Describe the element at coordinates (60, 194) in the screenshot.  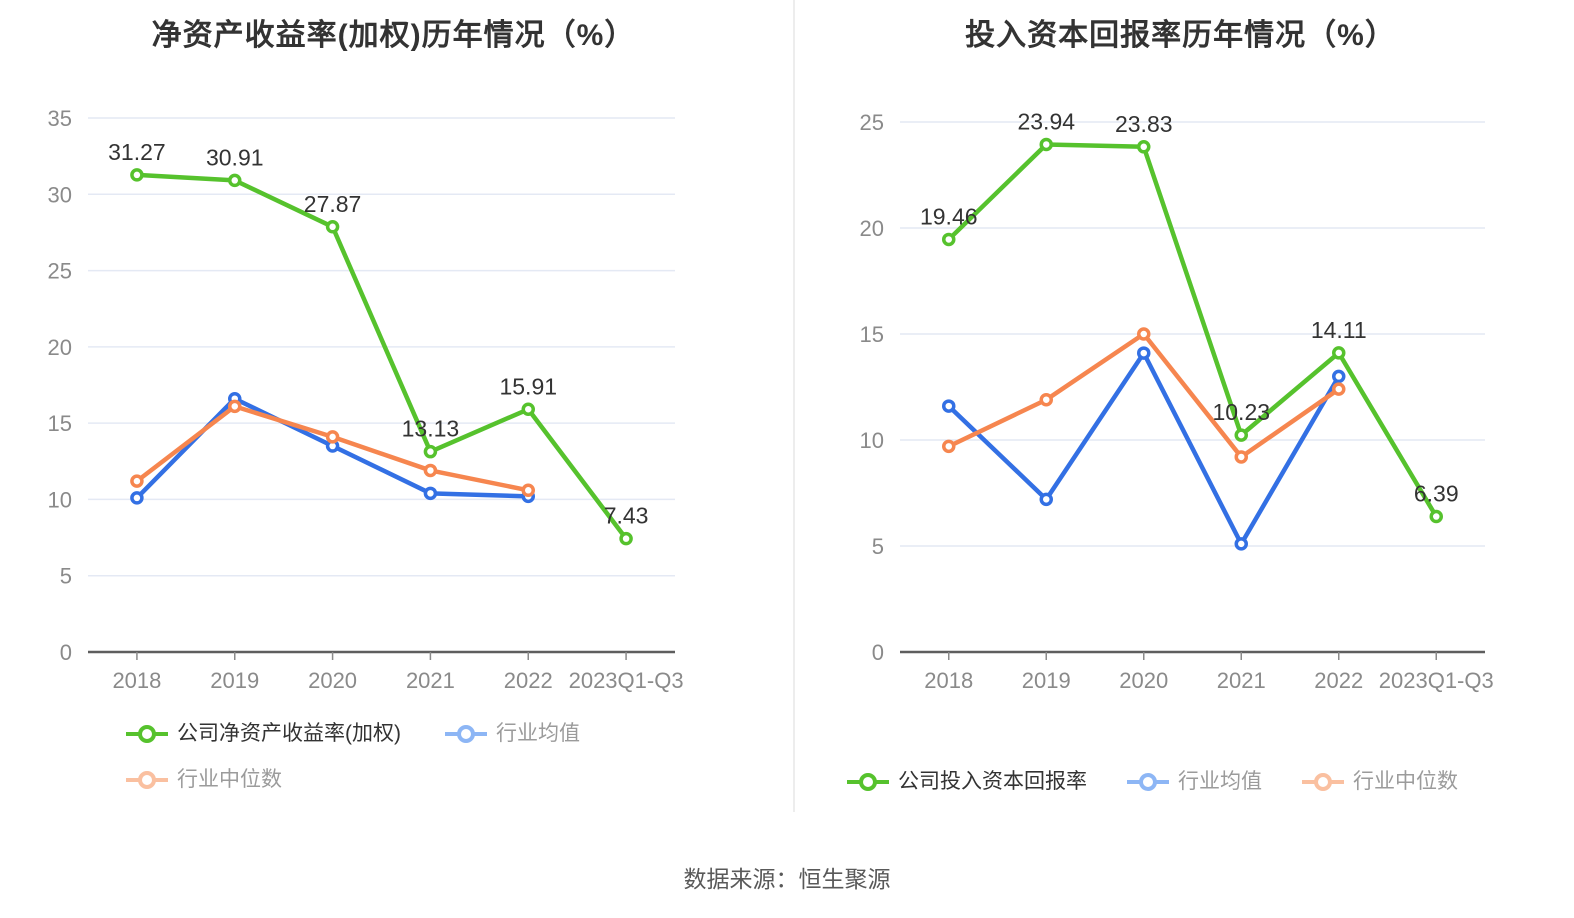
I see `y-tick-label: 30` at that location.